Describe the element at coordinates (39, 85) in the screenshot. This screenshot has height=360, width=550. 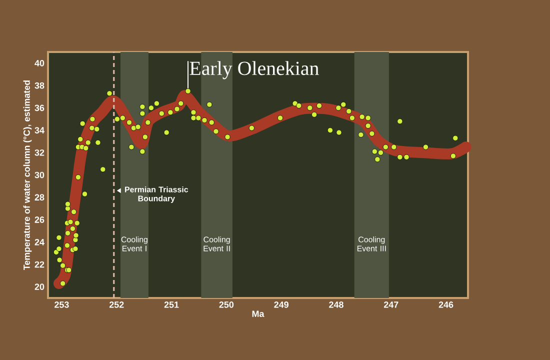
I see `y-tick-label: 38` at that location.